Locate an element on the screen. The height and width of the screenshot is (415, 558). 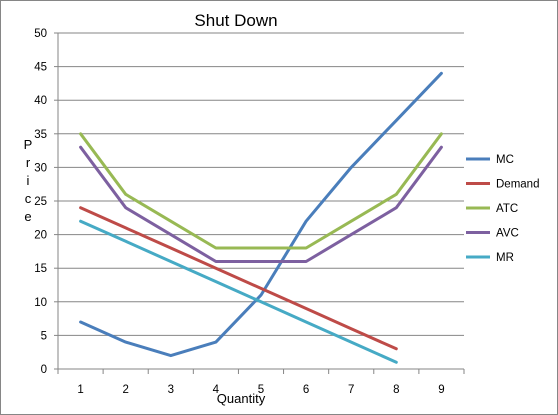
x-tick-label: 7 is located at coordinates (351, 390).